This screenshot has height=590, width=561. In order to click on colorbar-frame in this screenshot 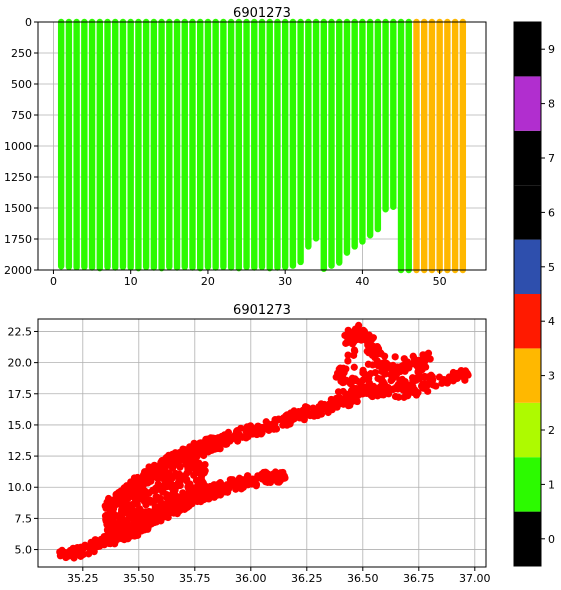, I will do `click(527, 294)`.